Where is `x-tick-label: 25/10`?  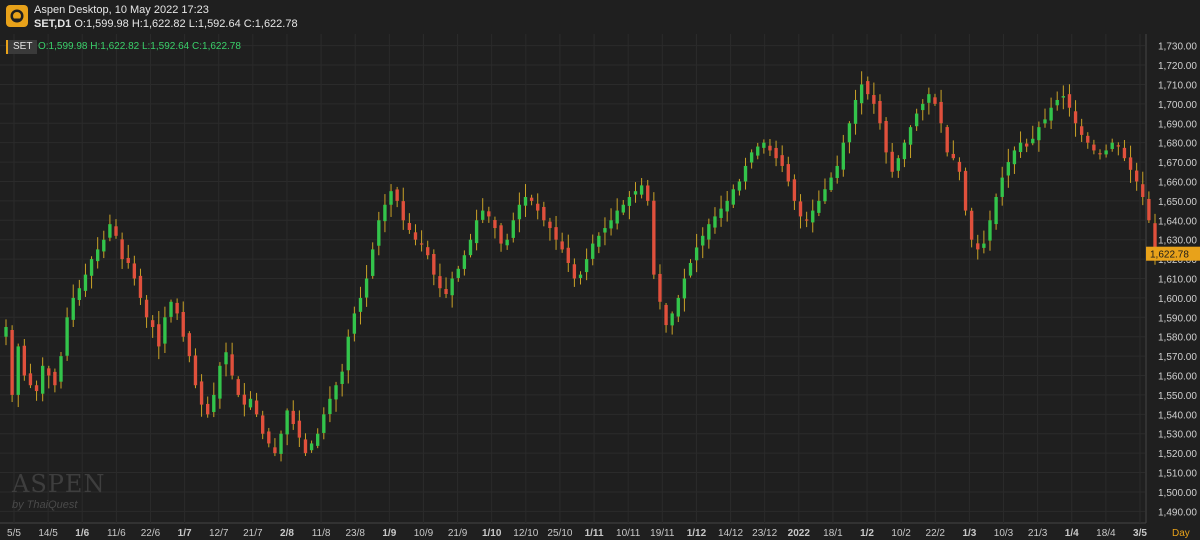
x-tick-label: 25/10 is located at coordinates (559, 533).